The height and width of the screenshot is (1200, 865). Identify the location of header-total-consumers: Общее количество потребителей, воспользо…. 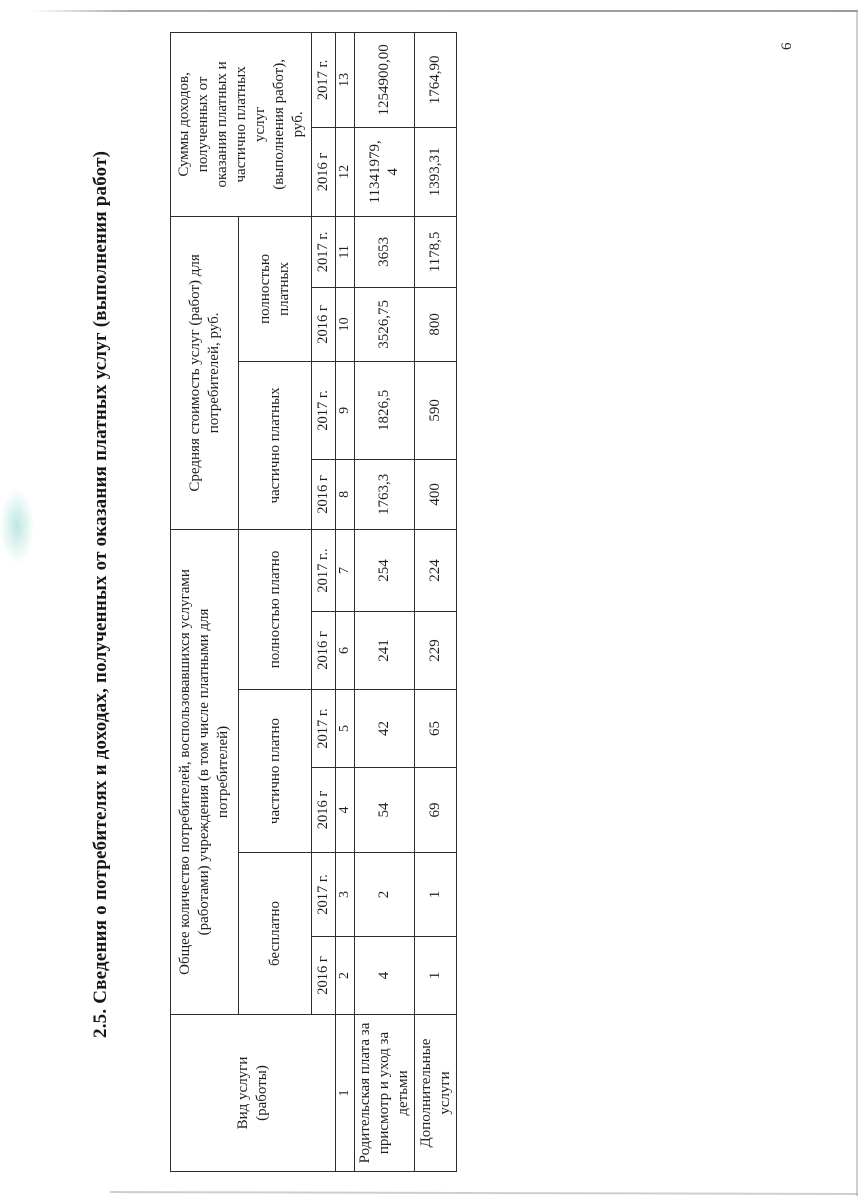
(204, 772).